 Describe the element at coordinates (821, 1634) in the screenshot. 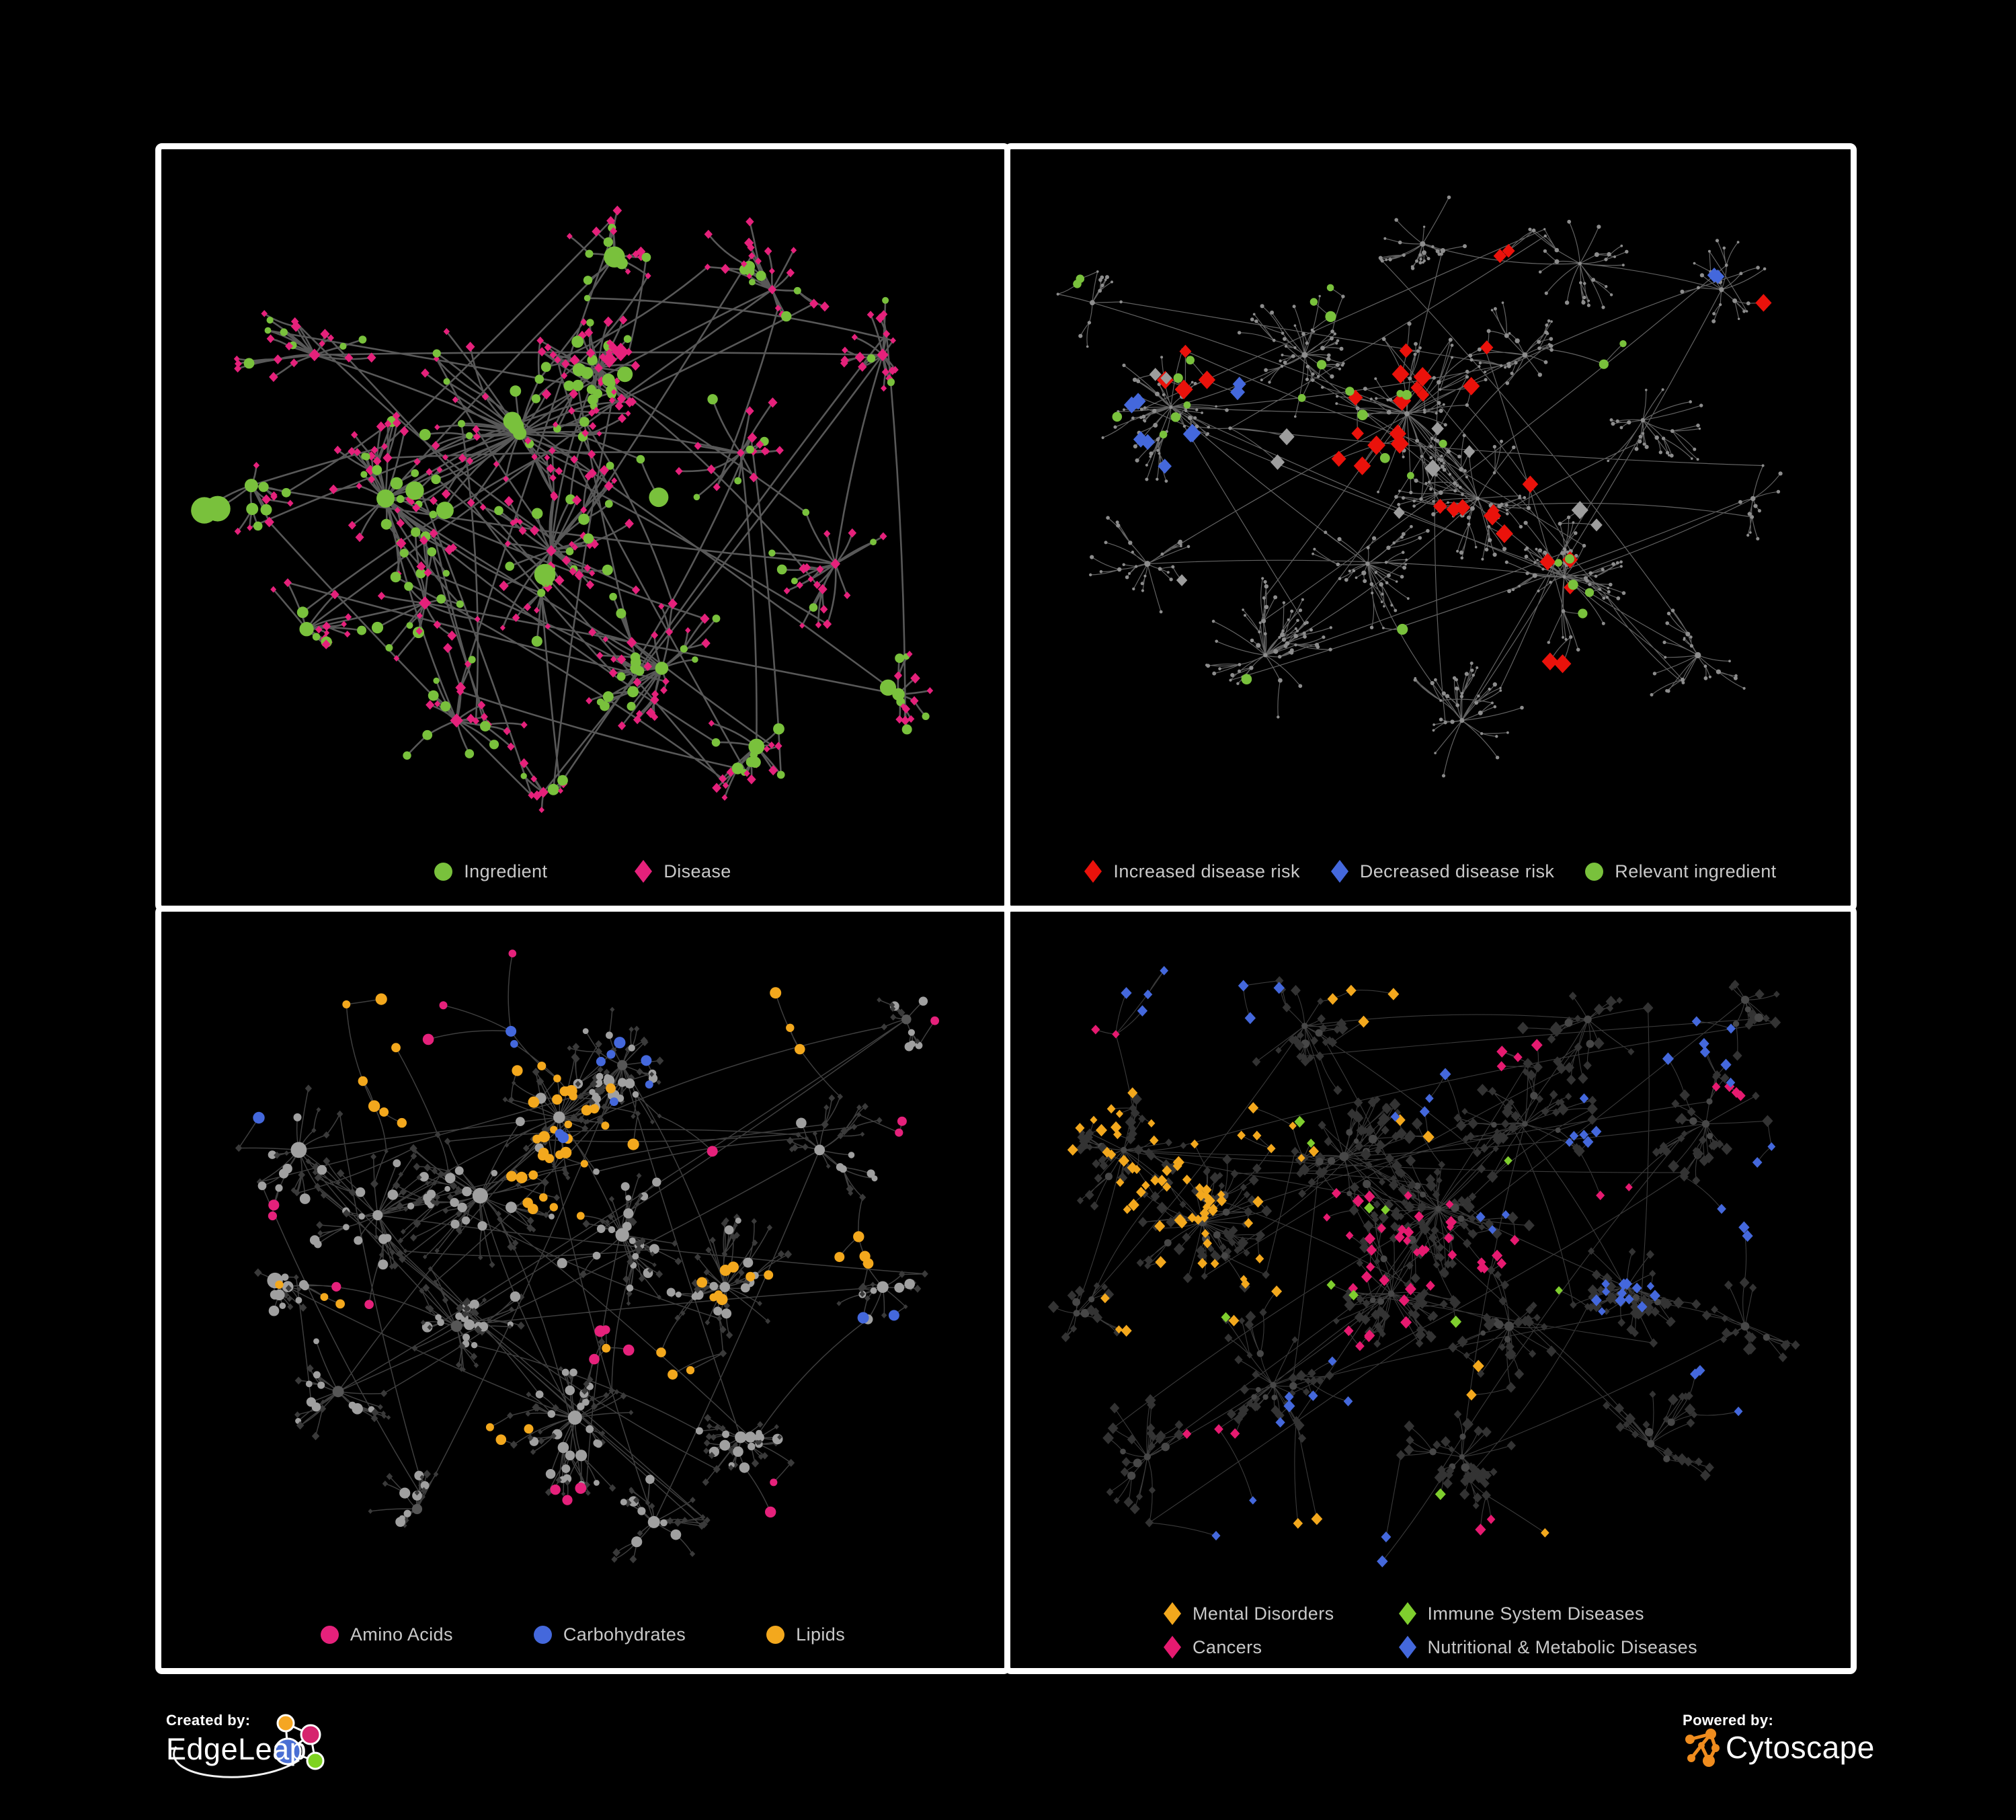

I see `legend-label: Lipids` at that location.